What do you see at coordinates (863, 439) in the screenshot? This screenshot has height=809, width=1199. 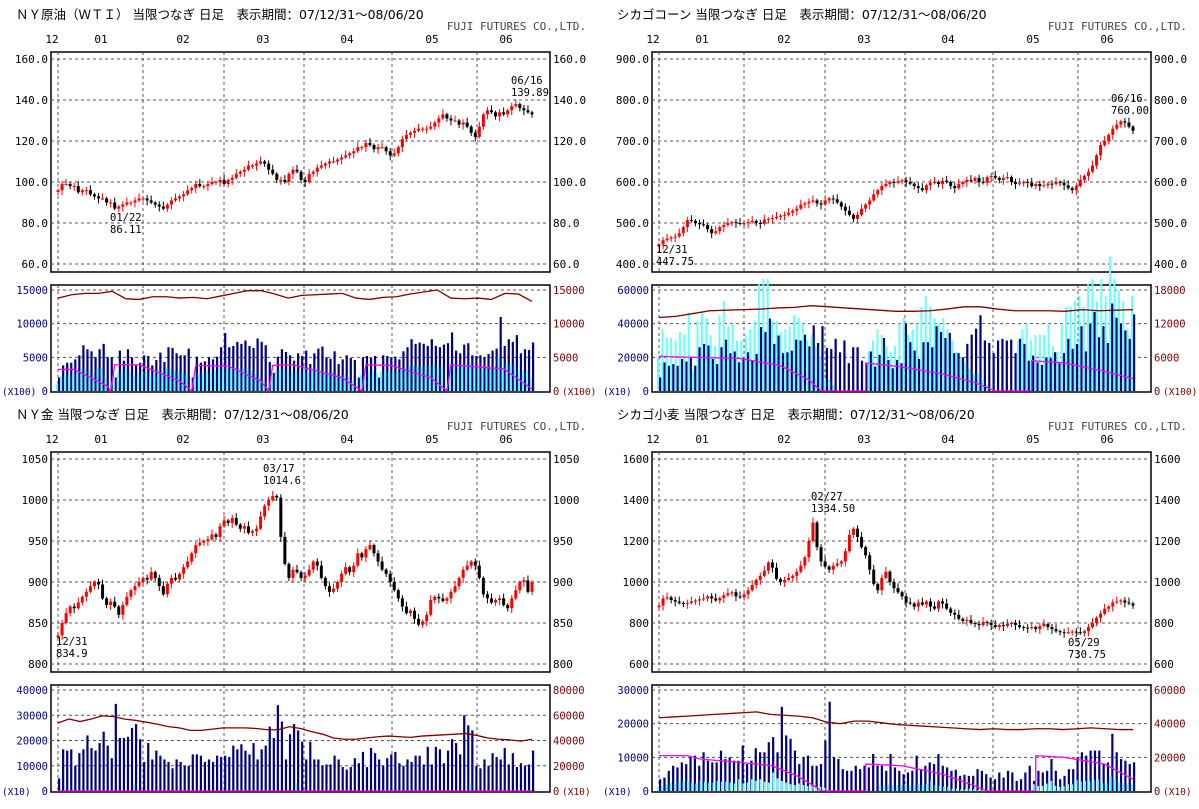 I see `month-label: 03` at bounding box center [863, 439].